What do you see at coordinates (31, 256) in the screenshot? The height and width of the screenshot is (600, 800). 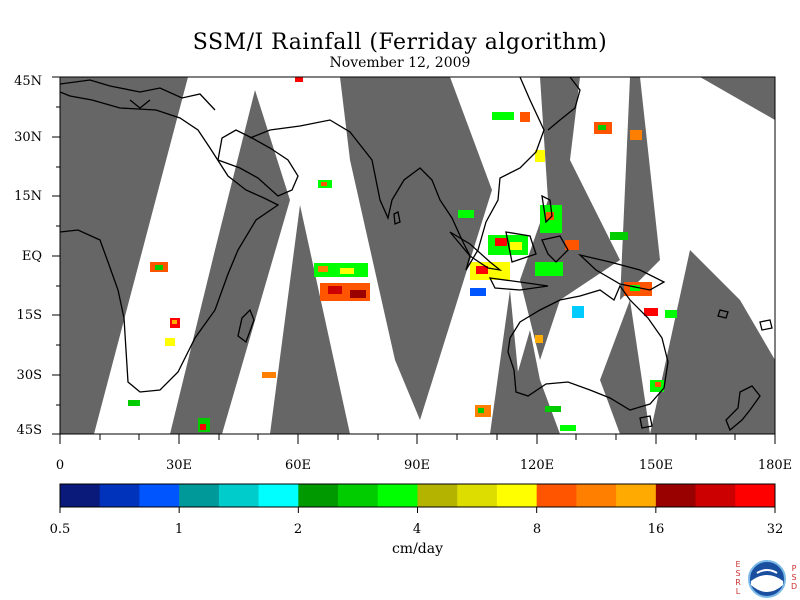 I see `lat-label-eq: EQ` at bounding box center [31, 256].